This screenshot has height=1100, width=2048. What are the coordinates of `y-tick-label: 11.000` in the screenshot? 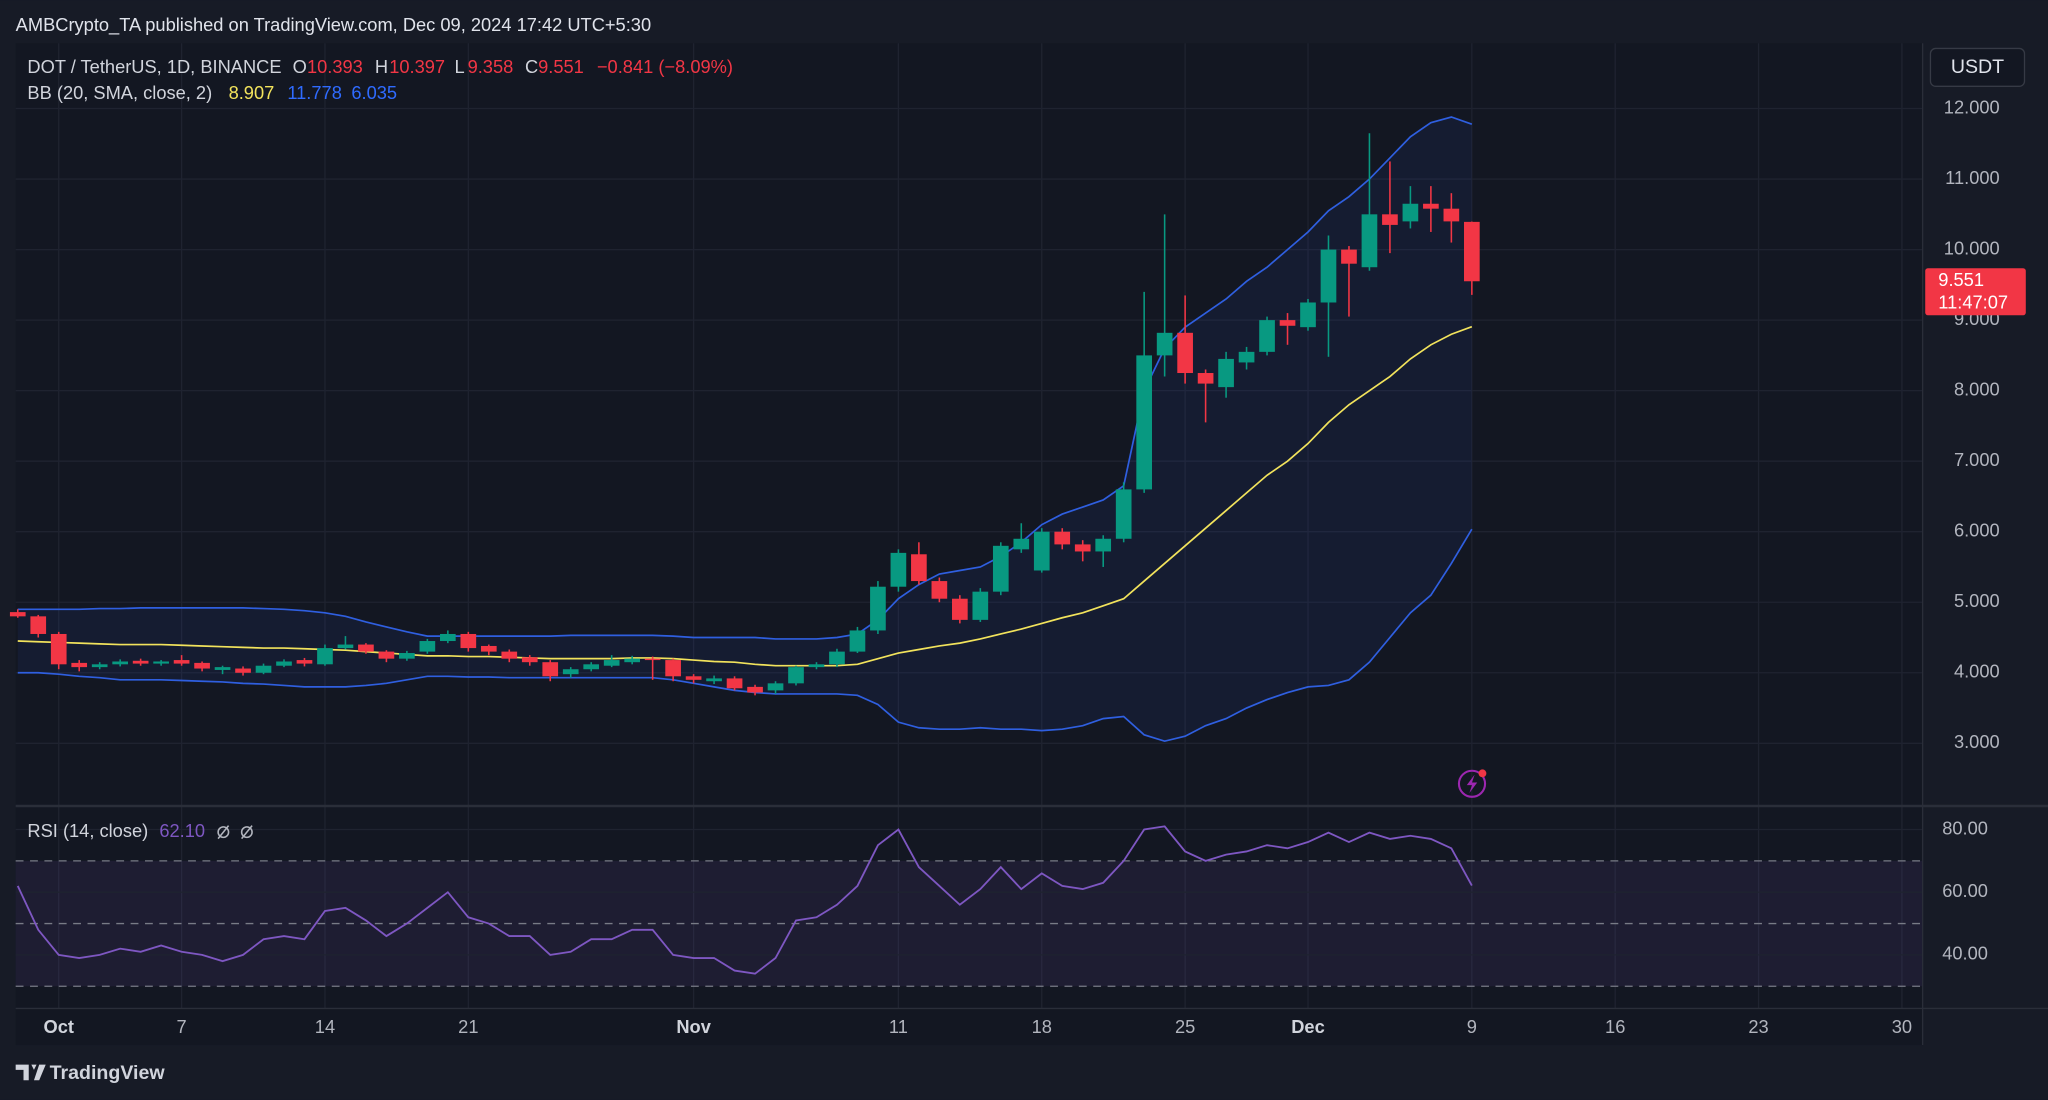 It's located at (1972, 177).